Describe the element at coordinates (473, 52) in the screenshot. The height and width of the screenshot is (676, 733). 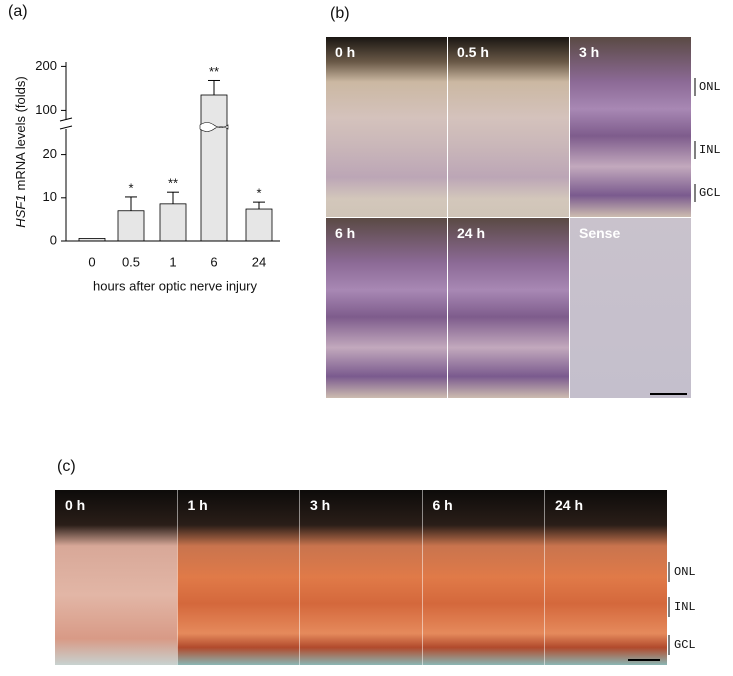
I see `image-label: 0.5 h` at that location.